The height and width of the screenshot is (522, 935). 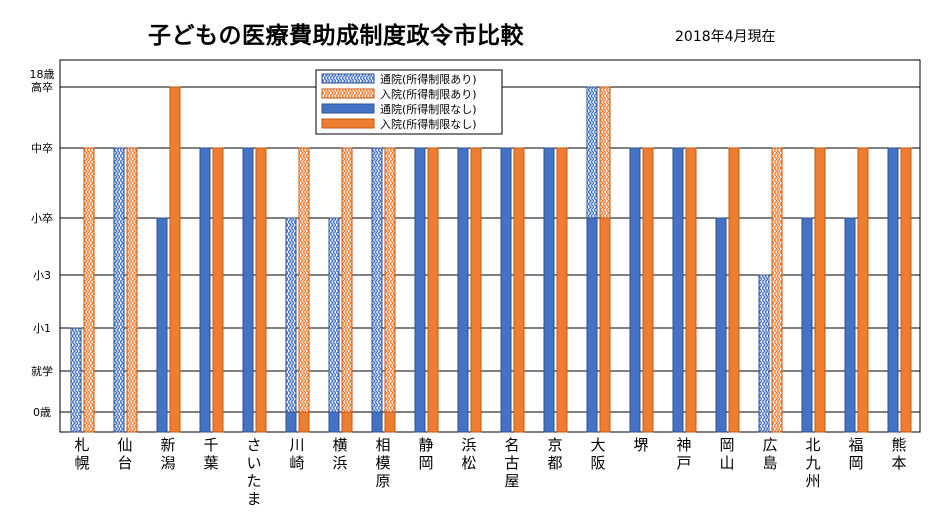 I want to click on x-tick-label: 横浜, so click(x=339, y=454).